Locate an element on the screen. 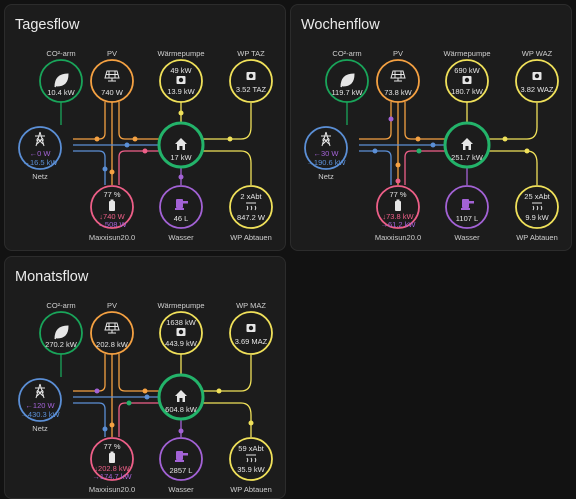 This screenshot has height=499, width=576. home-value: 604.8 kW is located at coordinates (181, 409).